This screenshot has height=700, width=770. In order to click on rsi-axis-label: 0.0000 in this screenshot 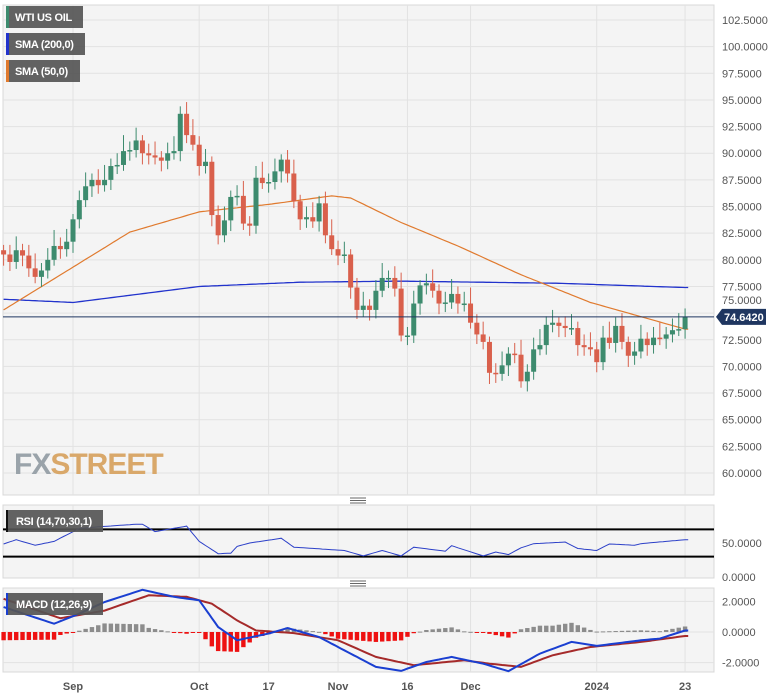, I will do `click(739, 578)`.